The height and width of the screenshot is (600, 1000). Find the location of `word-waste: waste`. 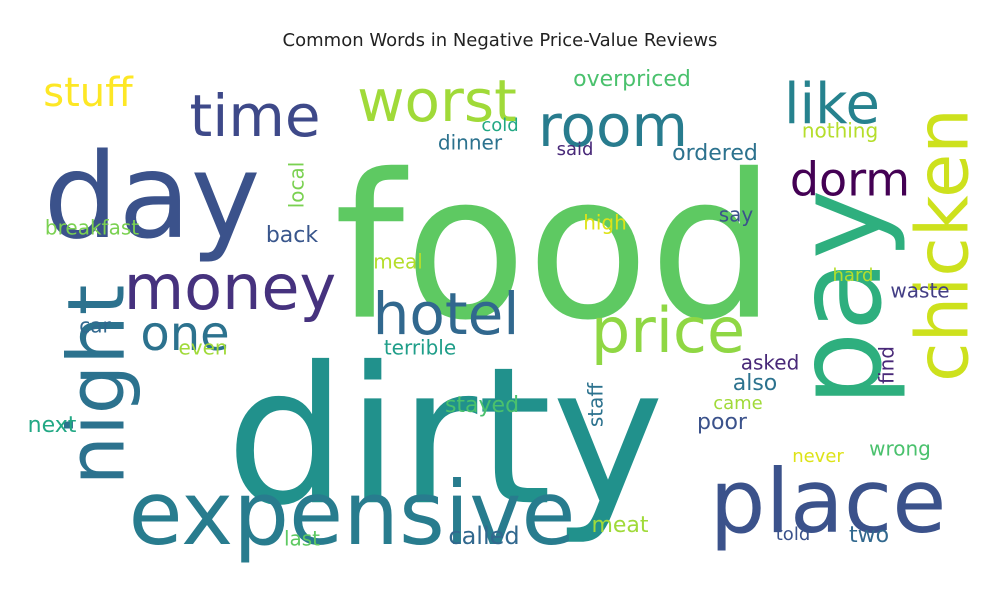

word-waste: waste is located at coordinates (919, 291).